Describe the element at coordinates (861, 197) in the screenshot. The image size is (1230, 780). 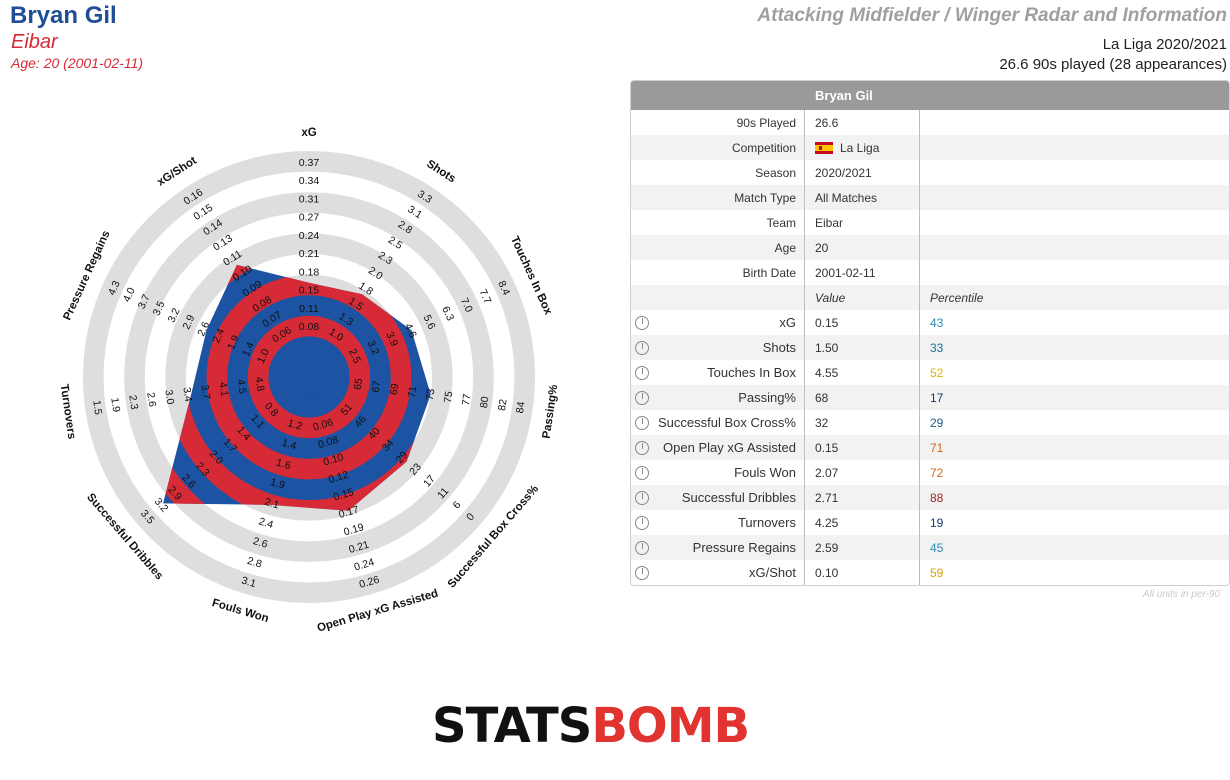
I see `row-value: All Matches` at that location.